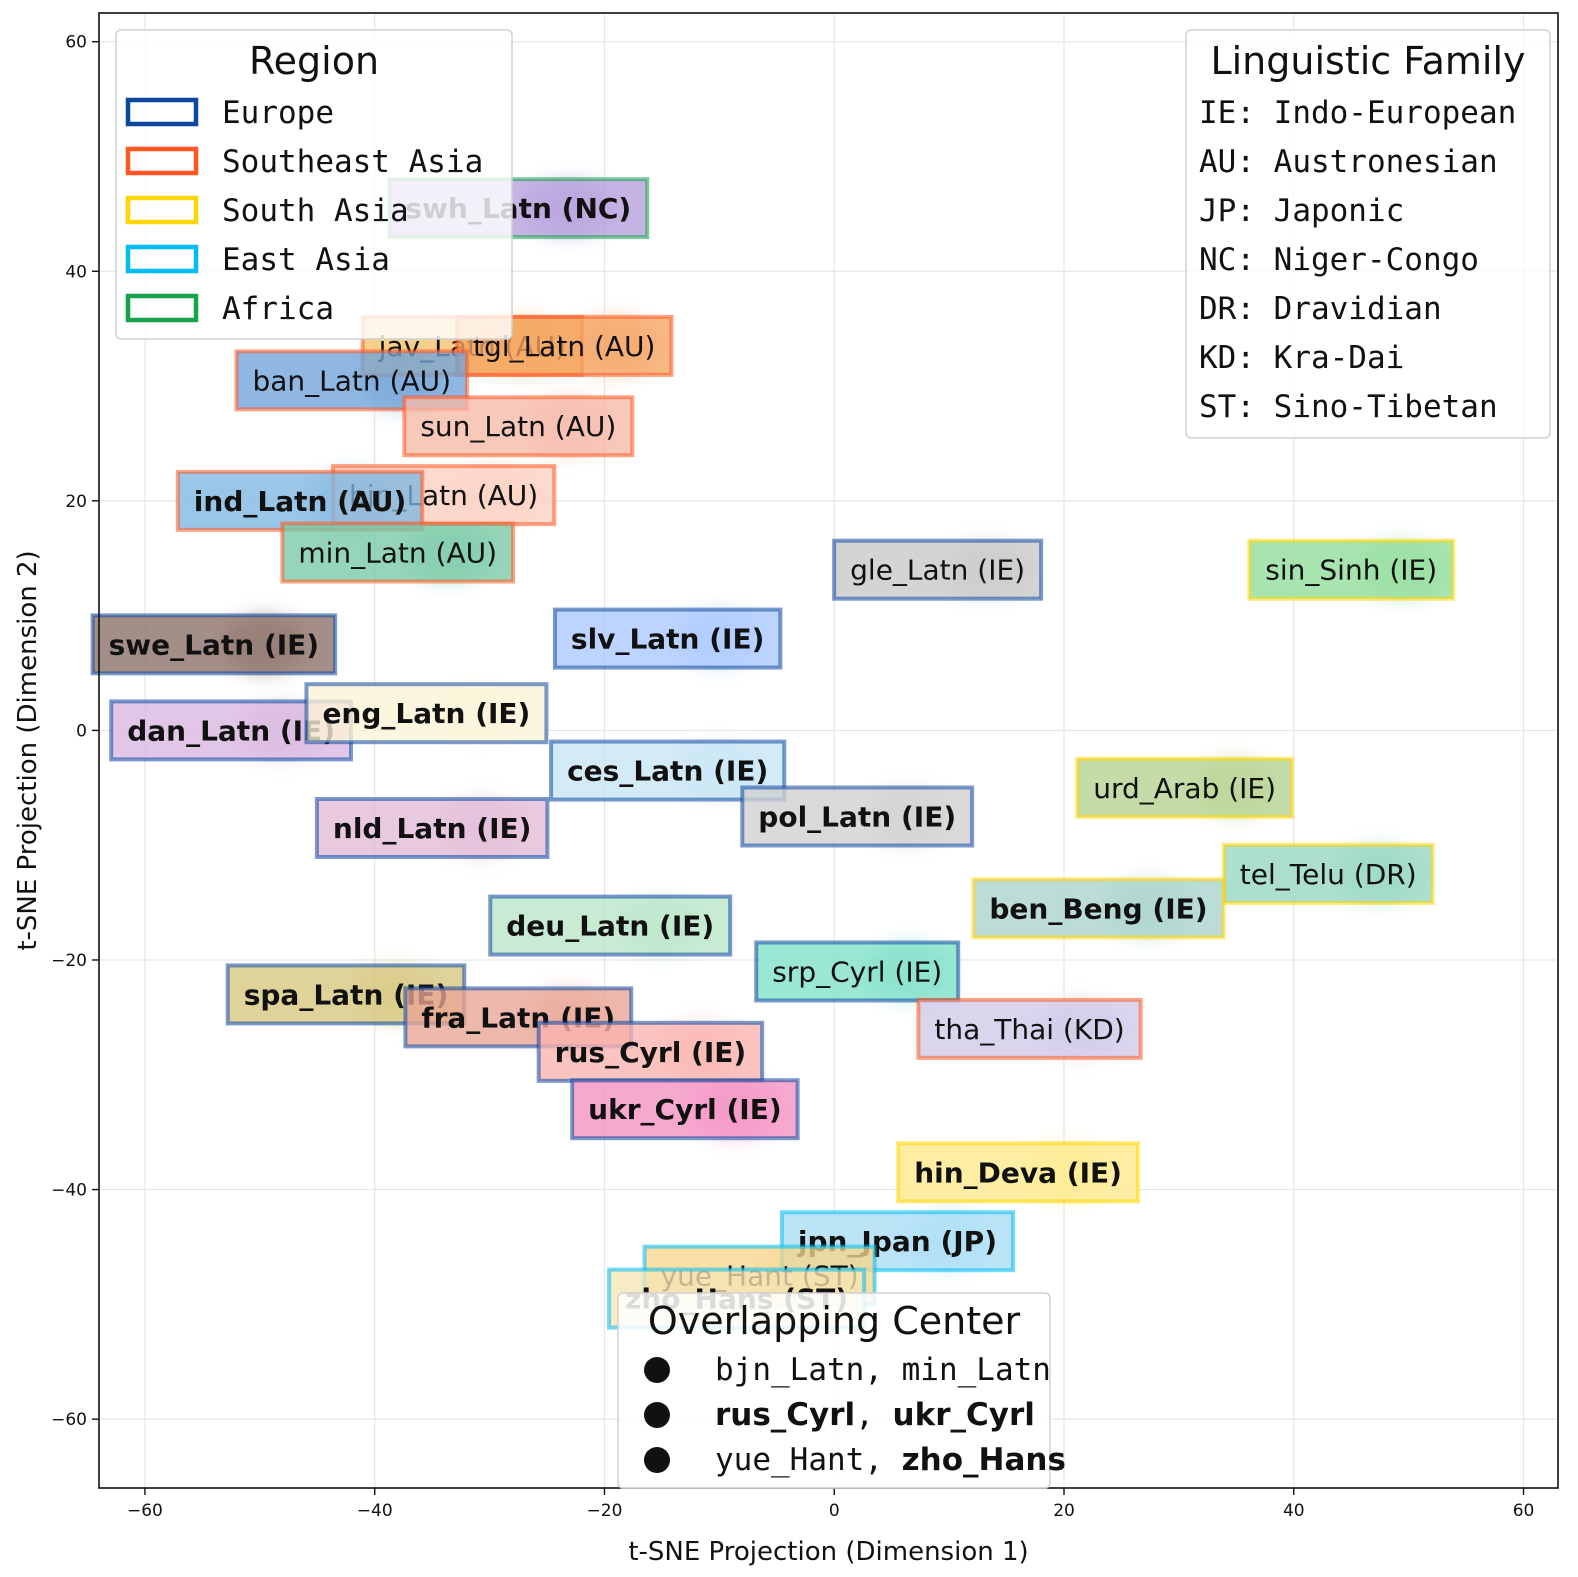  I want to click on legend-family-entry-ie: IE: Indo-European, so click(1357, 113).